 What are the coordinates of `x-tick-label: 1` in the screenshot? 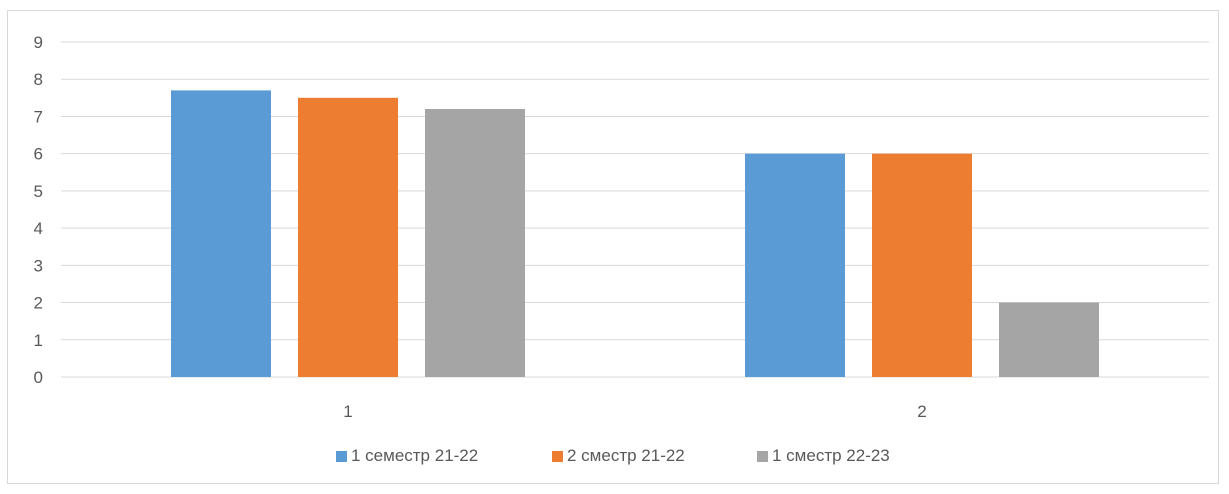 It's located at (347, 411).